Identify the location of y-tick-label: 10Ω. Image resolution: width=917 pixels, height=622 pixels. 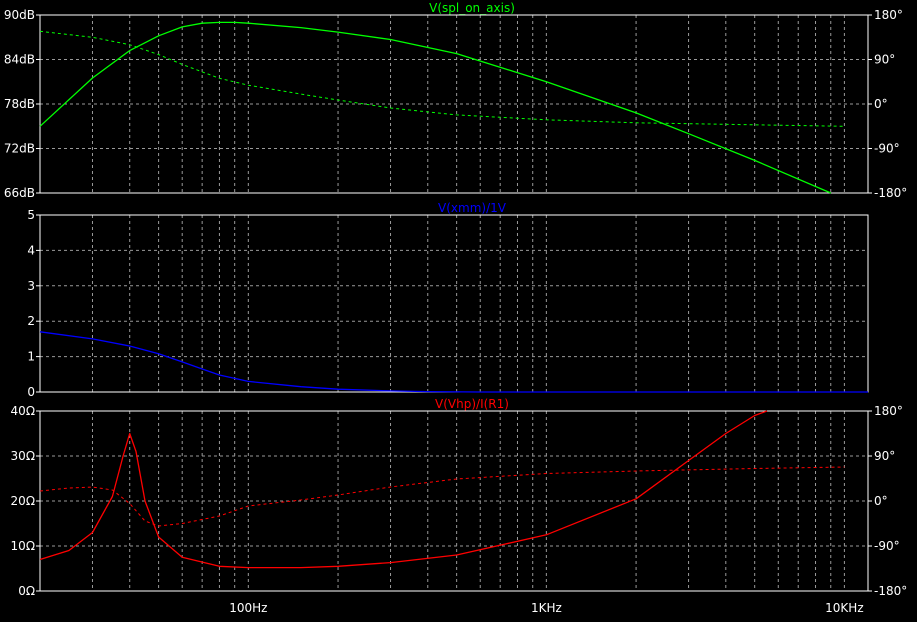
(23, 546).